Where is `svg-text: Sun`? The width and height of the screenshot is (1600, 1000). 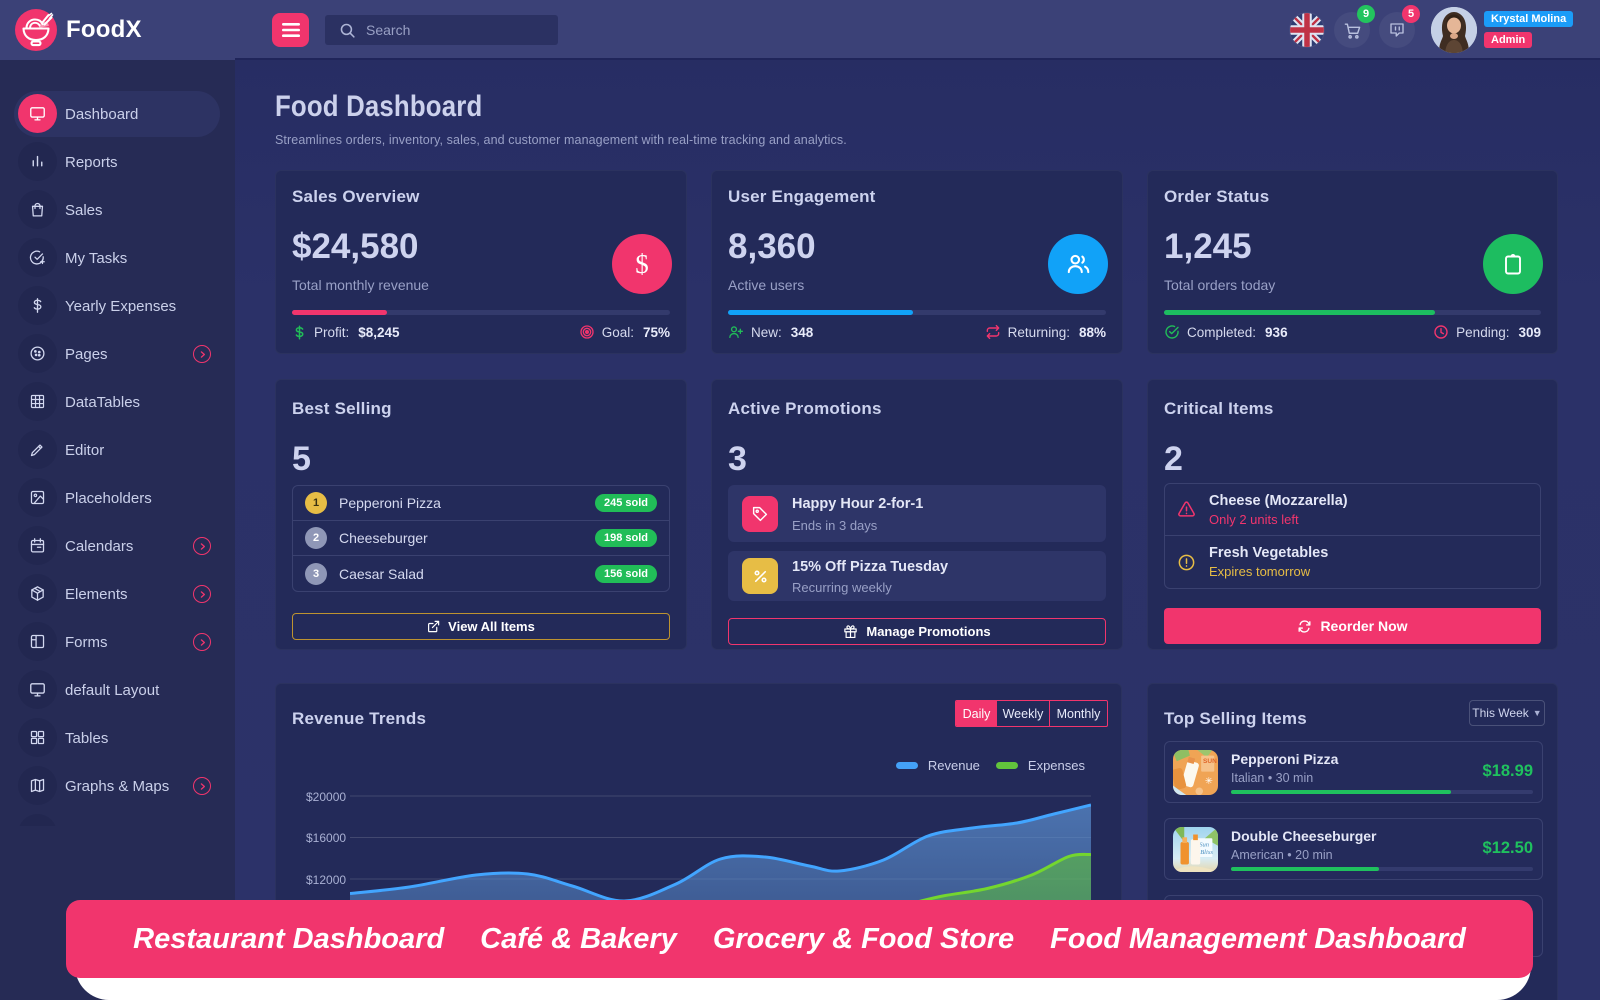
svg-text: Sun is located at coordinates (1204, 845).